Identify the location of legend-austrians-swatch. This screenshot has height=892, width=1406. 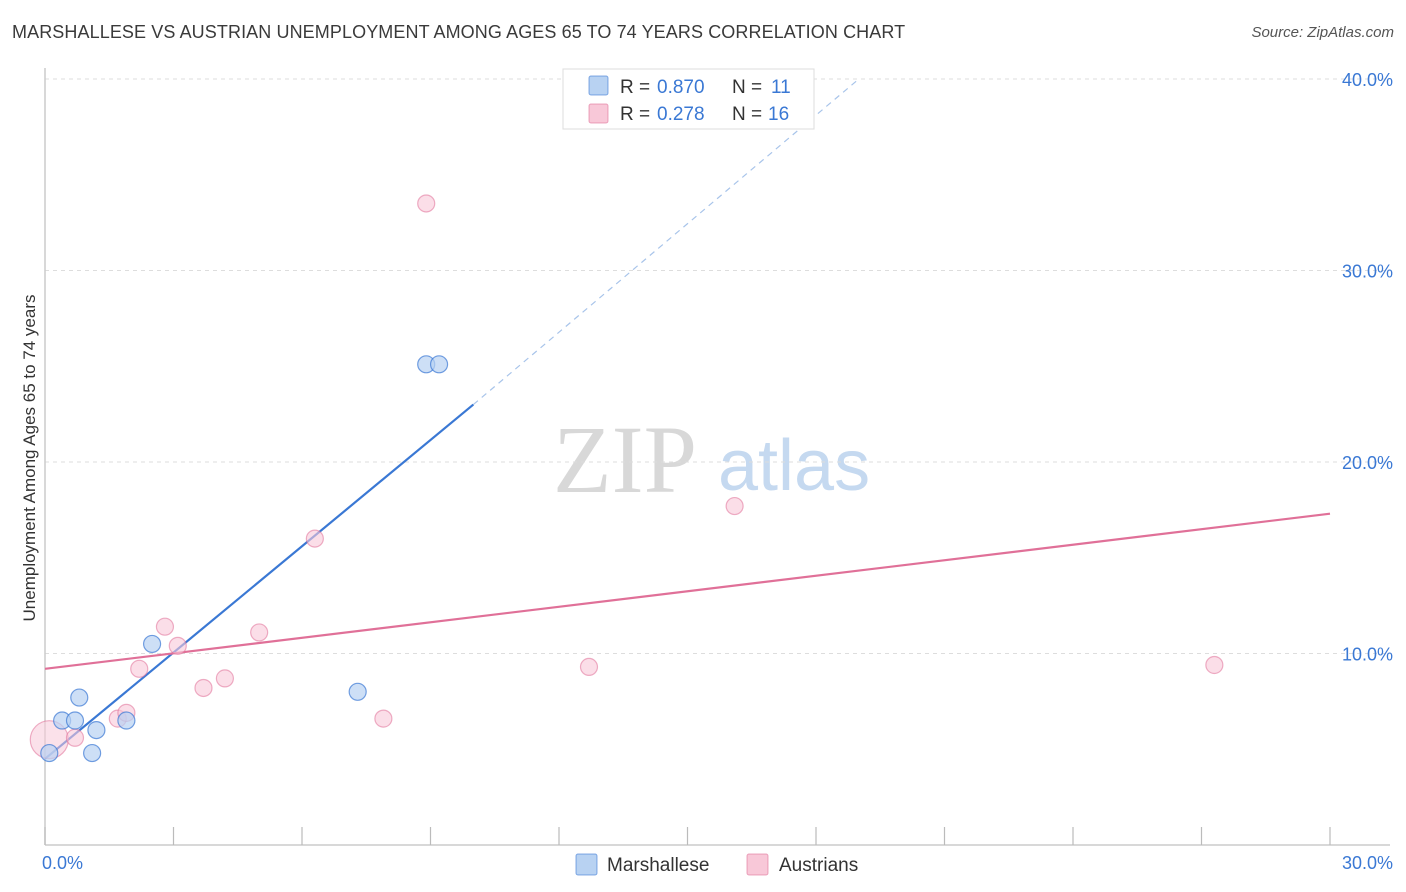
(757, 864).